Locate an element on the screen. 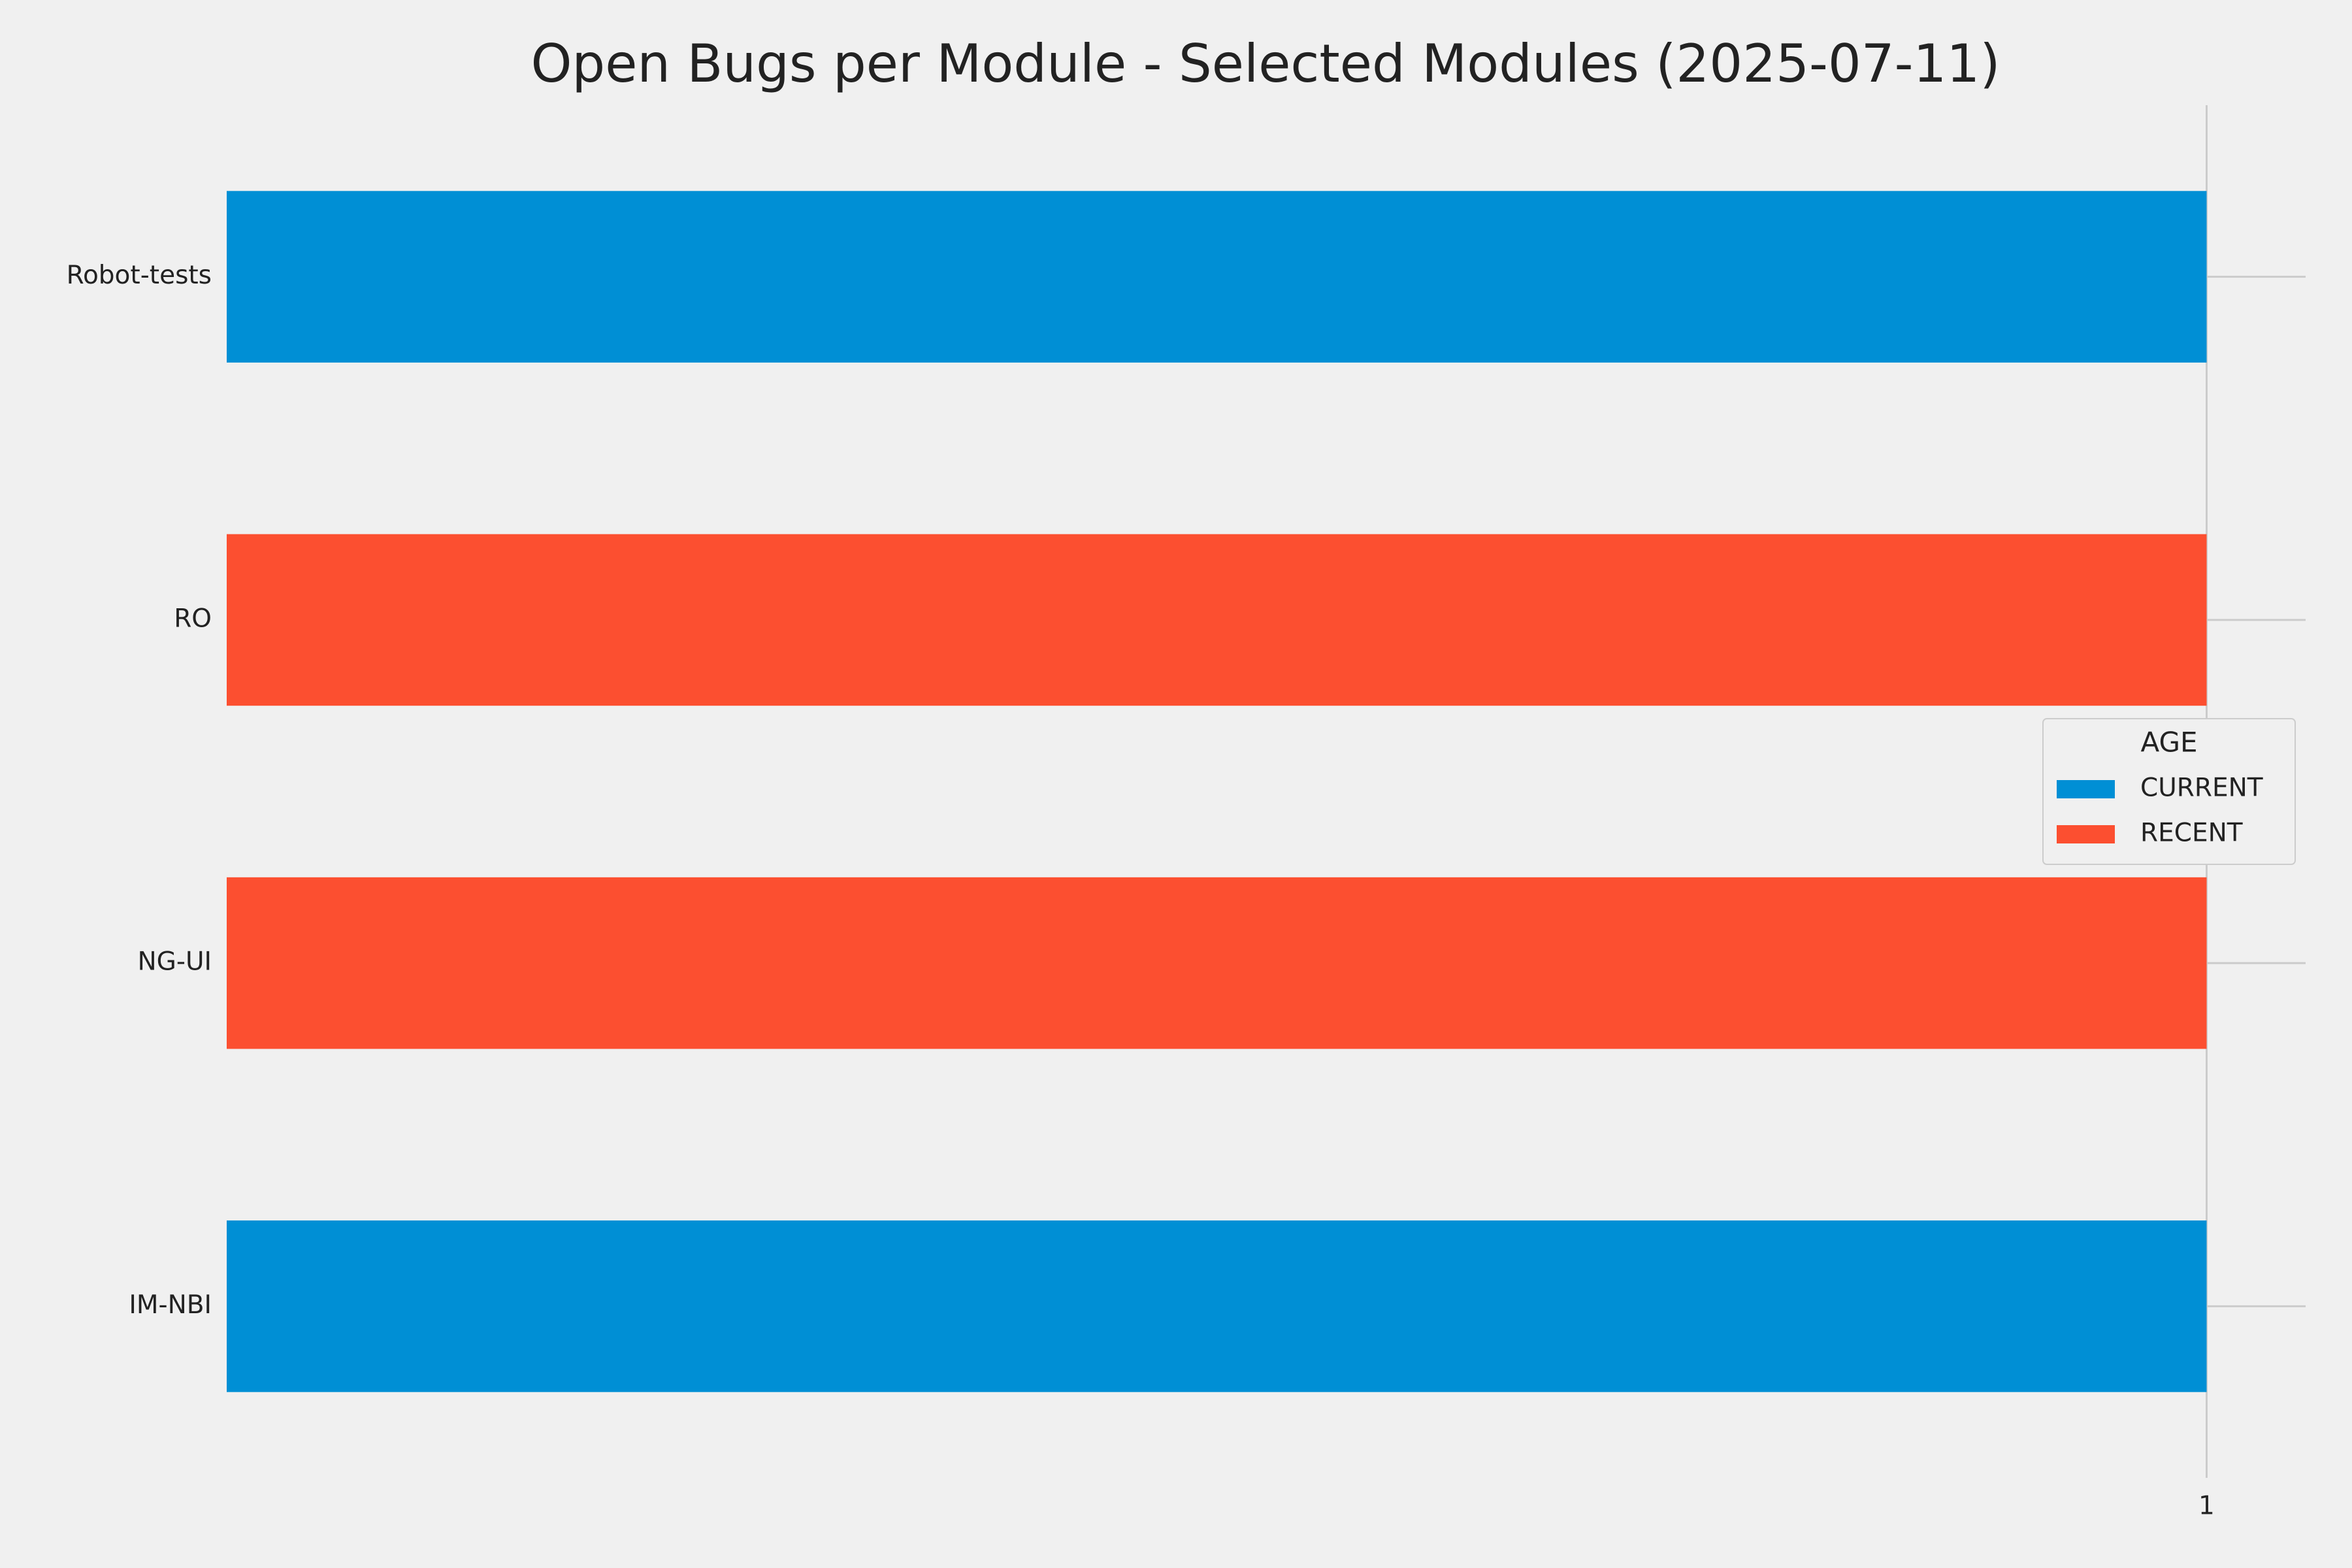 The width and height of the screenshot is (2352, 1568). y-tick-label: Robot-tests is located at coordinates (139, 275).